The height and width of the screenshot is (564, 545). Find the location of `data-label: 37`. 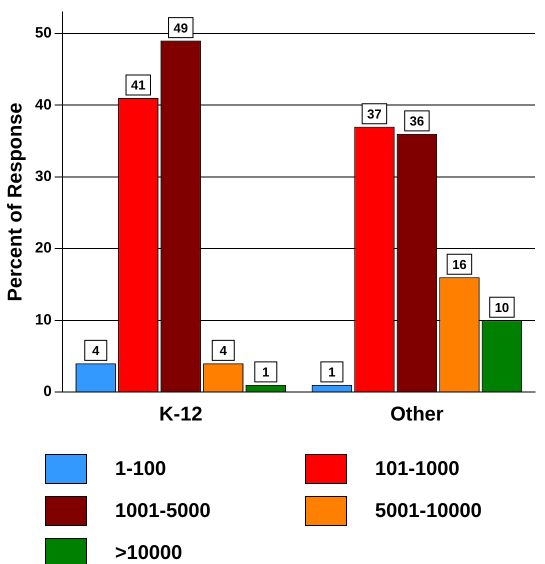

data-label: 37 is located at coordinates (374, 114).